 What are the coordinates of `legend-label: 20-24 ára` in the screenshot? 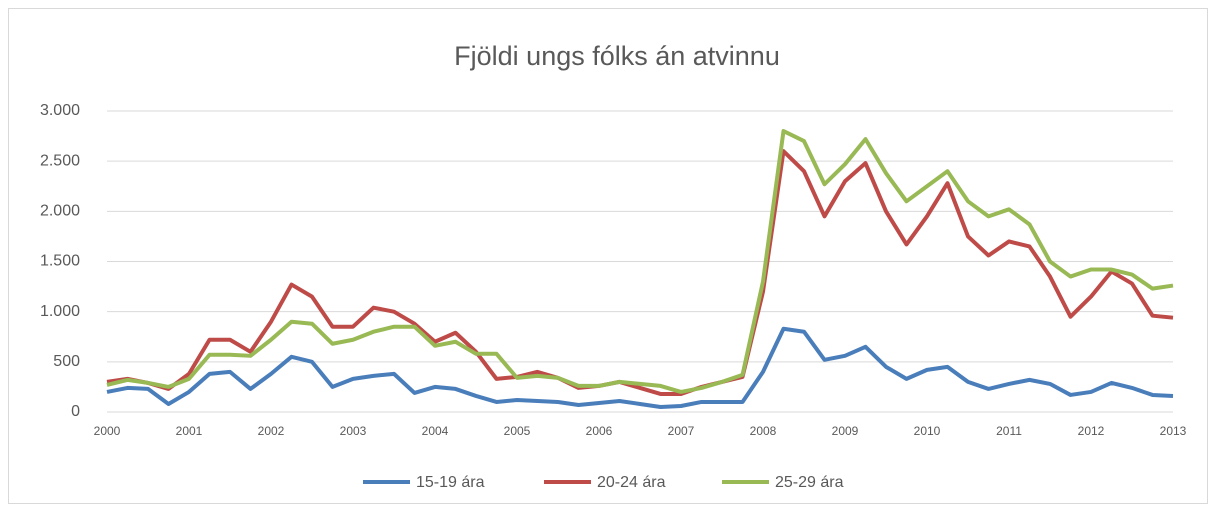 It's located at (631, 482).